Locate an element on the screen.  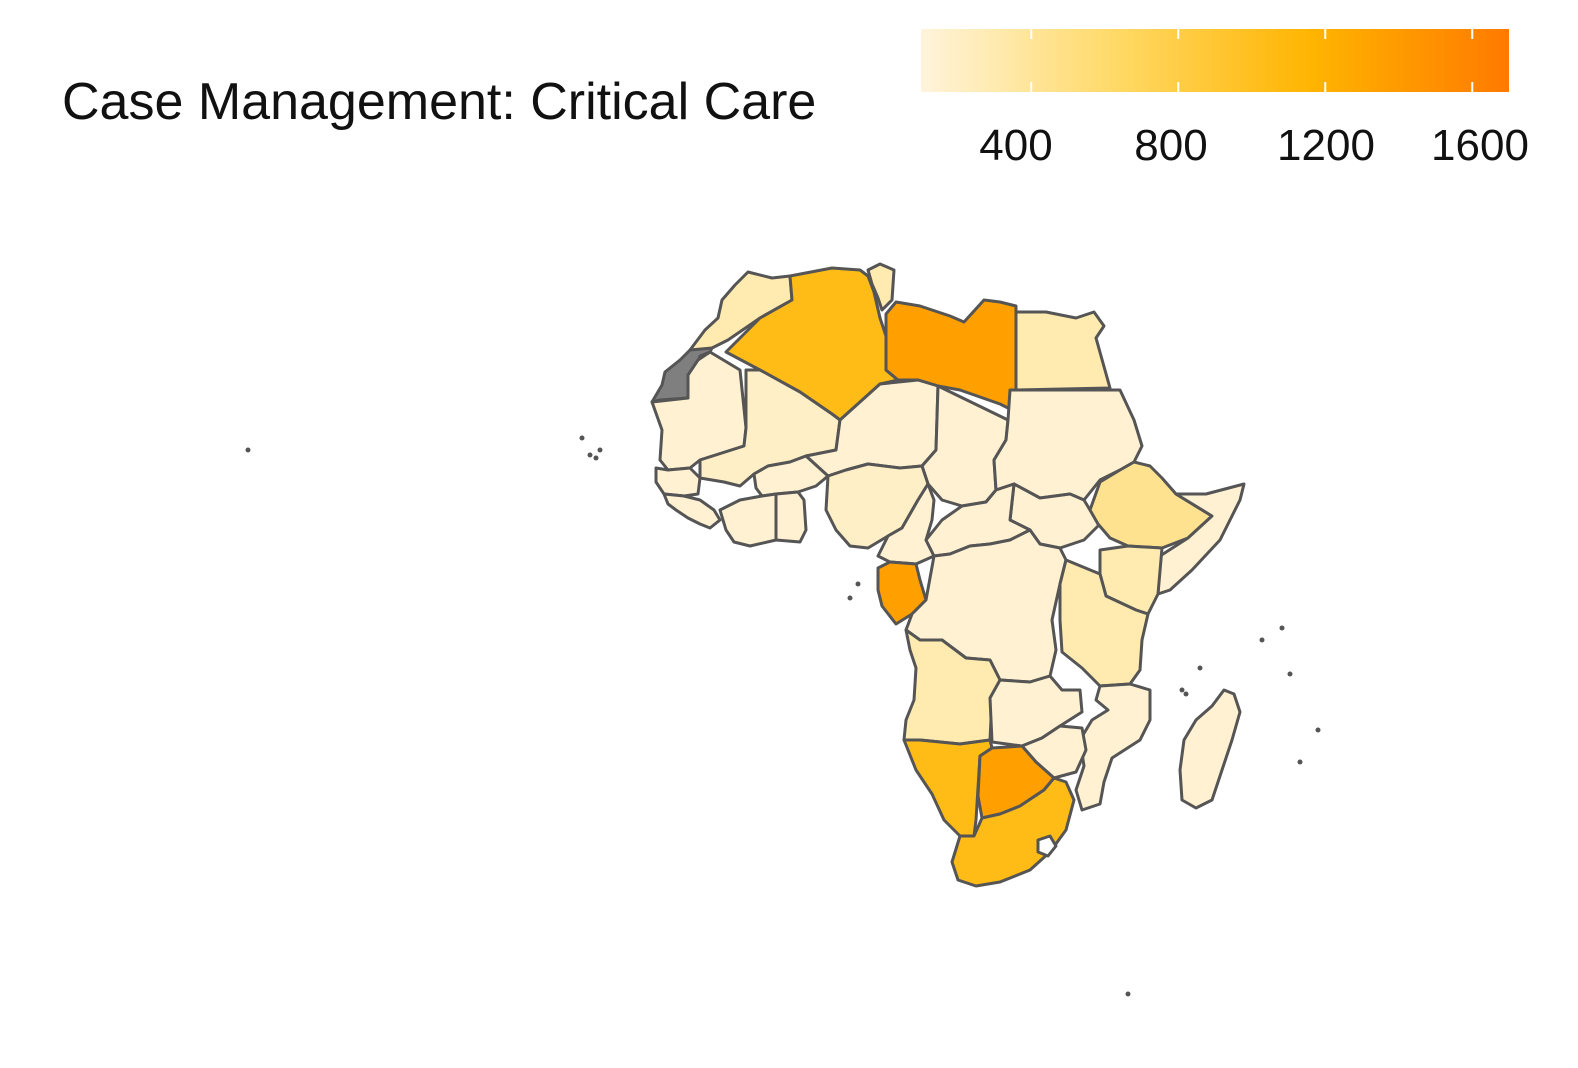
region-tunisia is located at coordinates (881, 287).